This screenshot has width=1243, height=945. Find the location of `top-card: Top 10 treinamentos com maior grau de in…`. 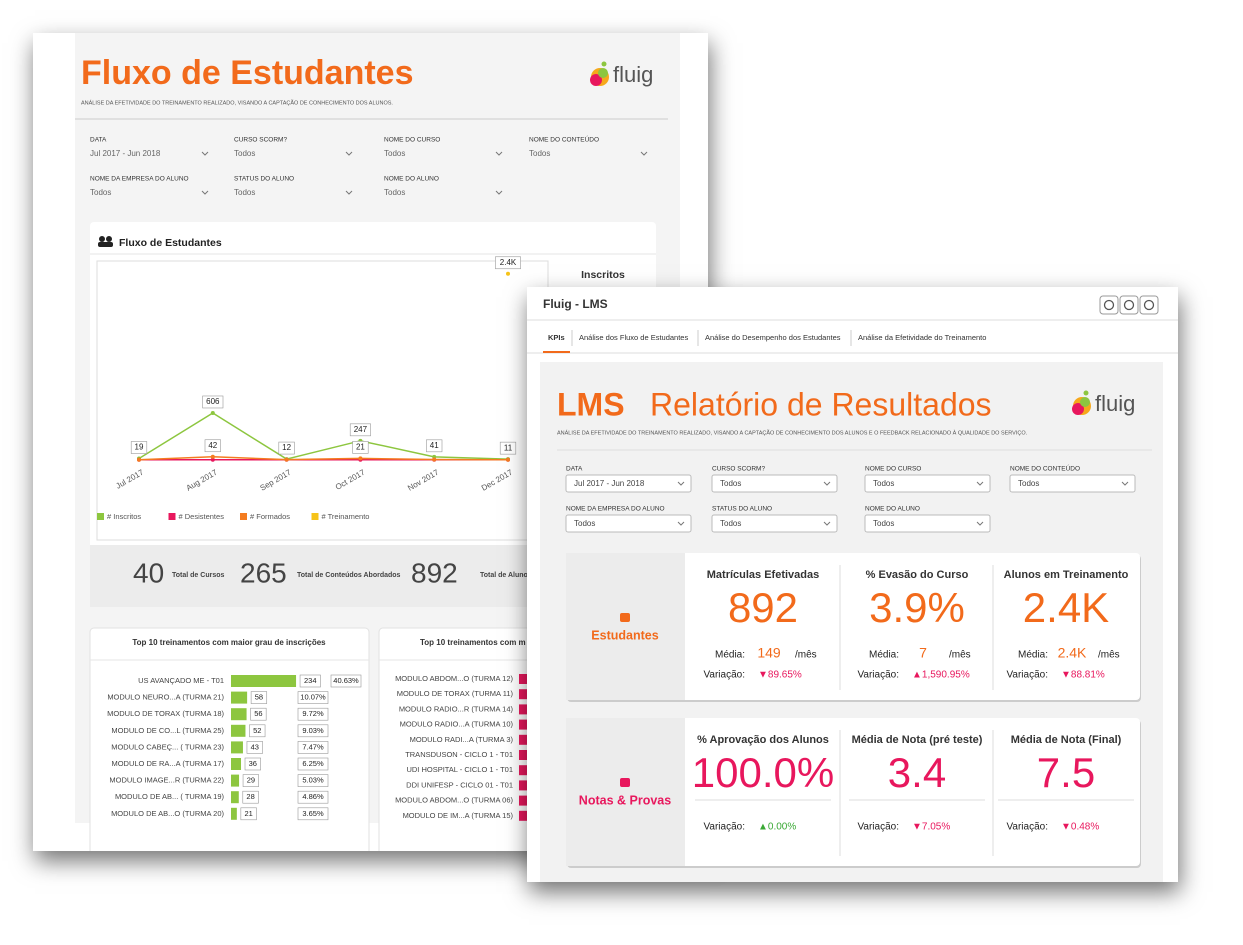

top-card: Top 10 treinamentos com maior grau de in… is located at coordinates (229, 739).